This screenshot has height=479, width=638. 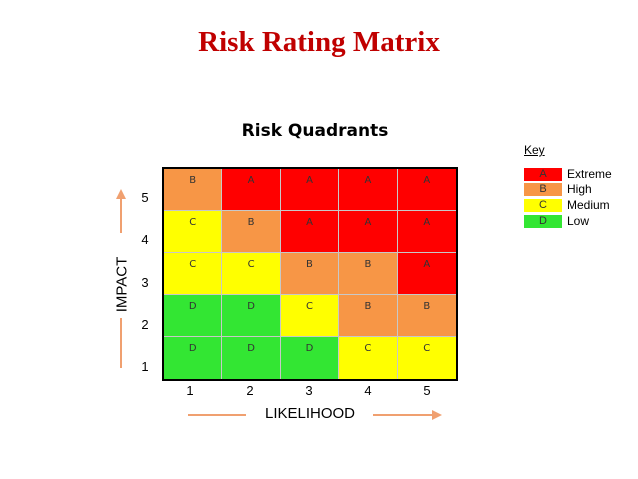 What do you see at coordinates (543, 174) in the screenshot?
I see `key-swatch-a: A` at bounding box center [543, 174].